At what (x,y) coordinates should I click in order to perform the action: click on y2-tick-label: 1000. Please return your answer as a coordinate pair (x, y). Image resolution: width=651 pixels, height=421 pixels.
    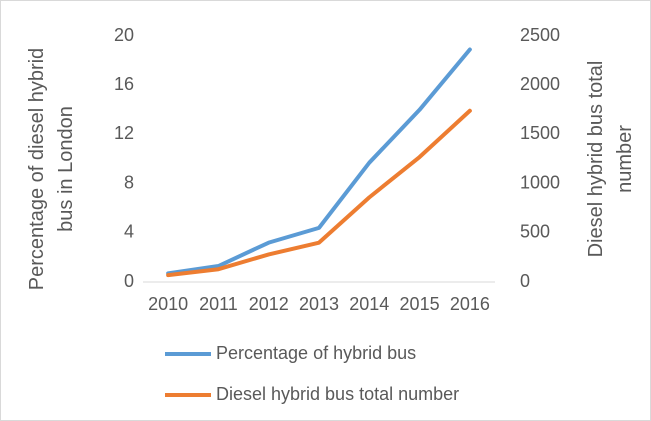
    Looking at the image, I should click on (540, 182).